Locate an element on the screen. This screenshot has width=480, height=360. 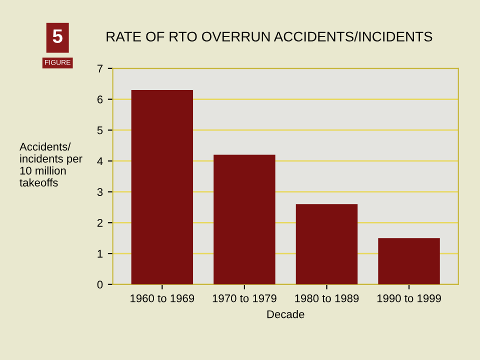
y-tick-label: 7 is located at coordinates (100, 68).